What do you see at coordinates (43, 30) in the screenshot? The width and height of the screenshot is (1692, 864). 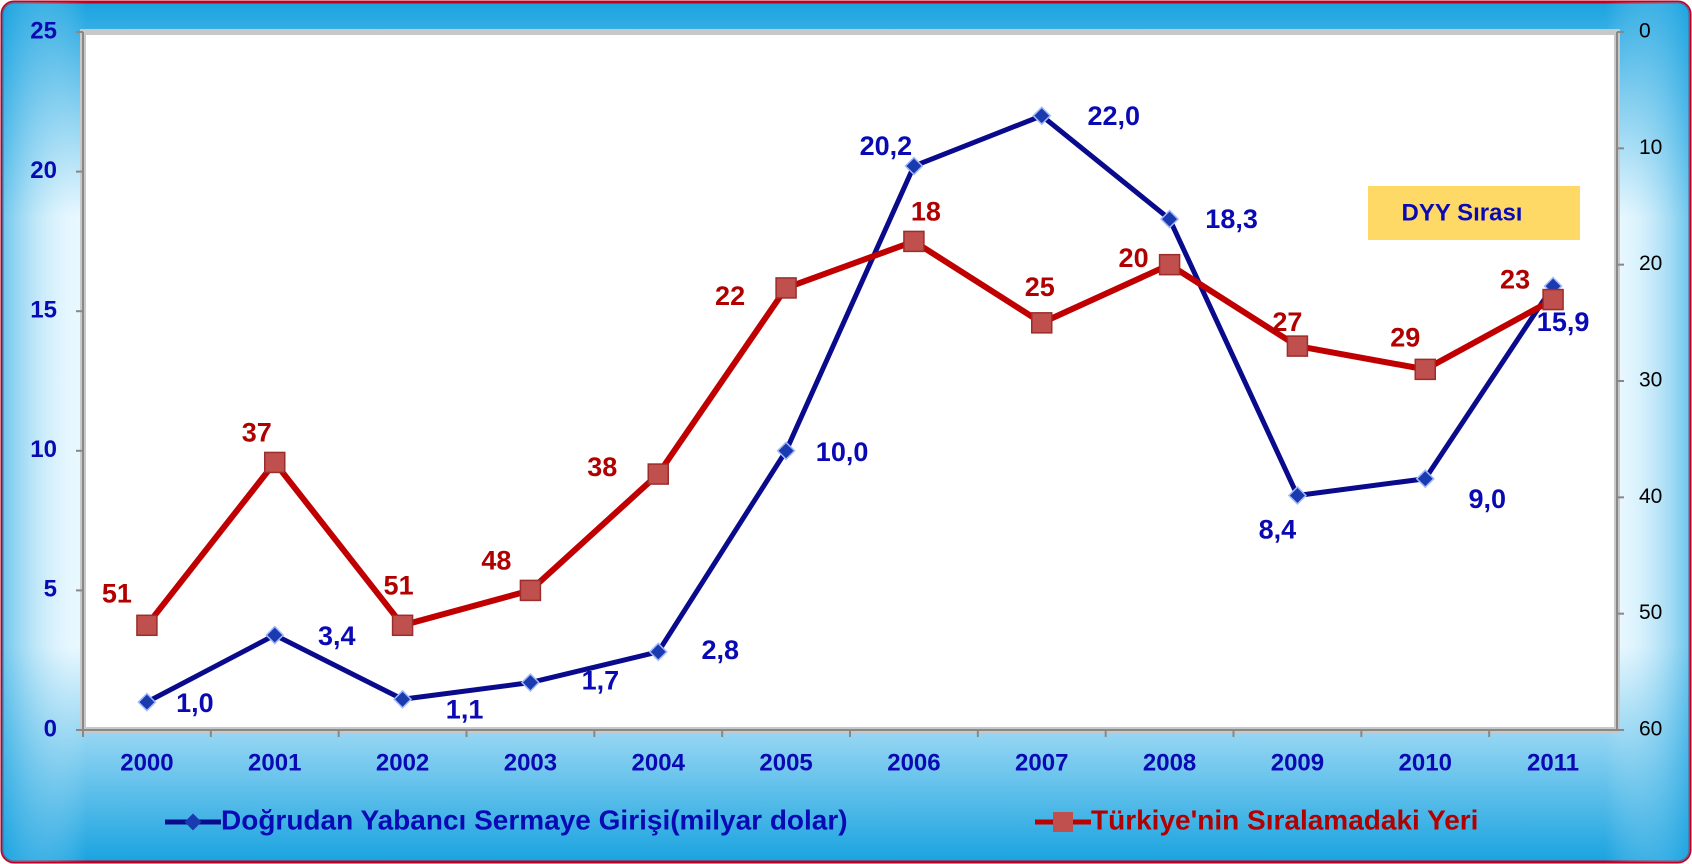 I see `y-tick-label: 25` at bounding box center [43, 30].